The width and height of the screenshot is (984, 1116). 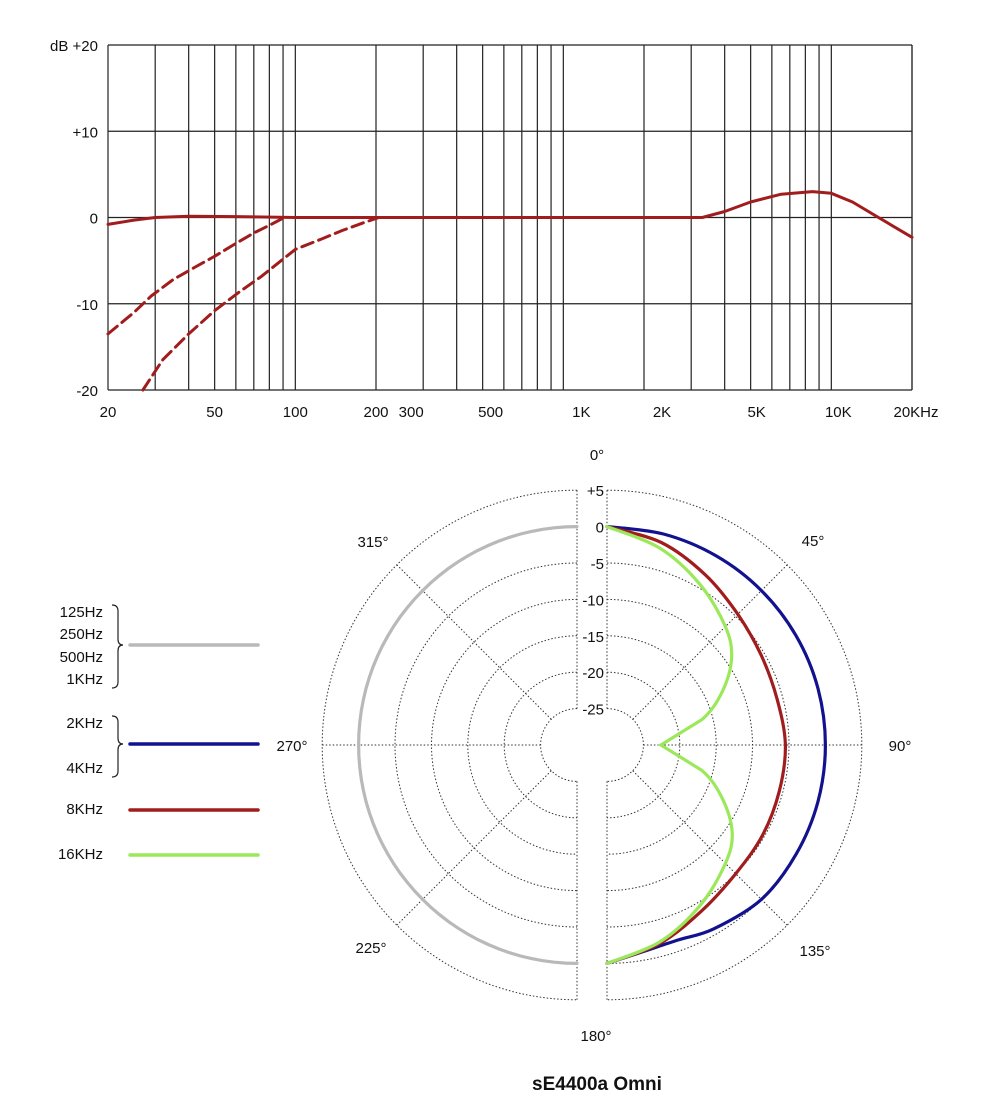 What do you see at coordinates (87, 391) in the screenshot?
I see `y-tick-label: -20` at bounding box center [87, 391].